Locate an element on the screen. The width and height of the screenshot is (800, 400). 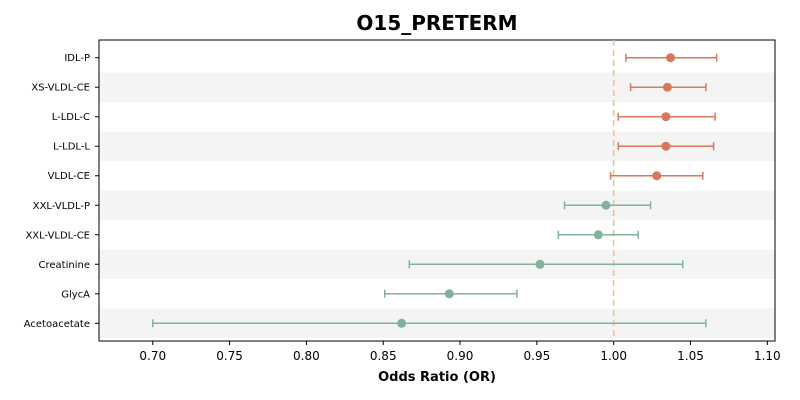
x-tick-label: 1.10 is located at coordinates (767, 356).